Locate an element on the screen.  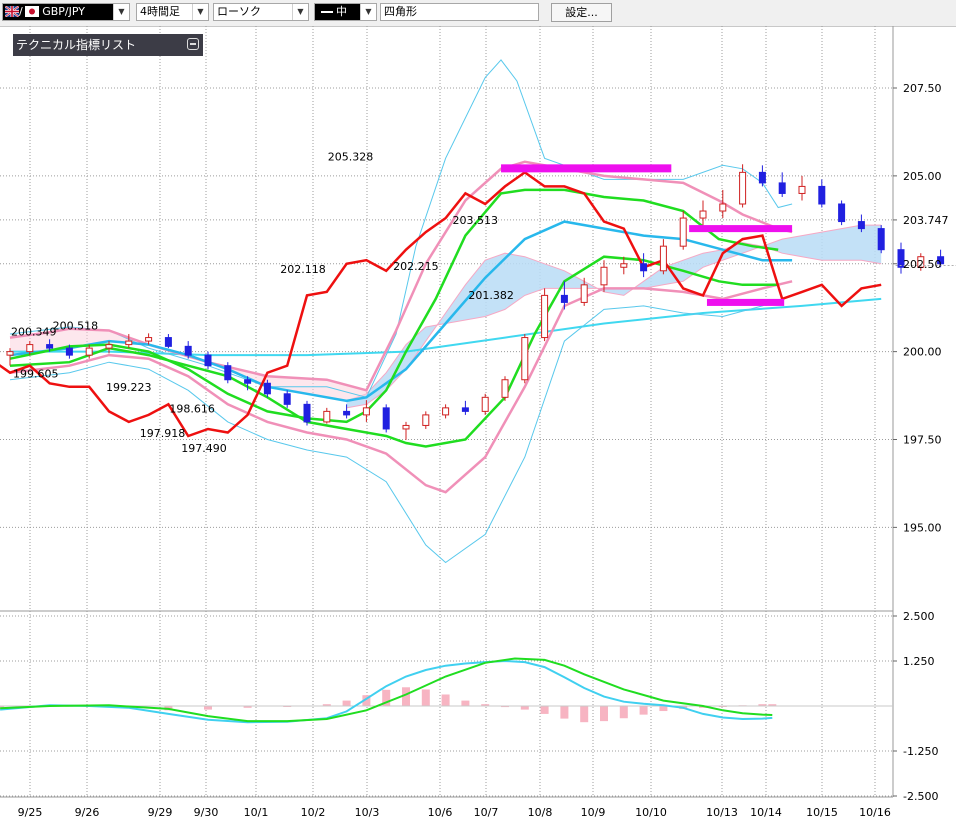
line-sample-icon is located at coordinates (327, 12).